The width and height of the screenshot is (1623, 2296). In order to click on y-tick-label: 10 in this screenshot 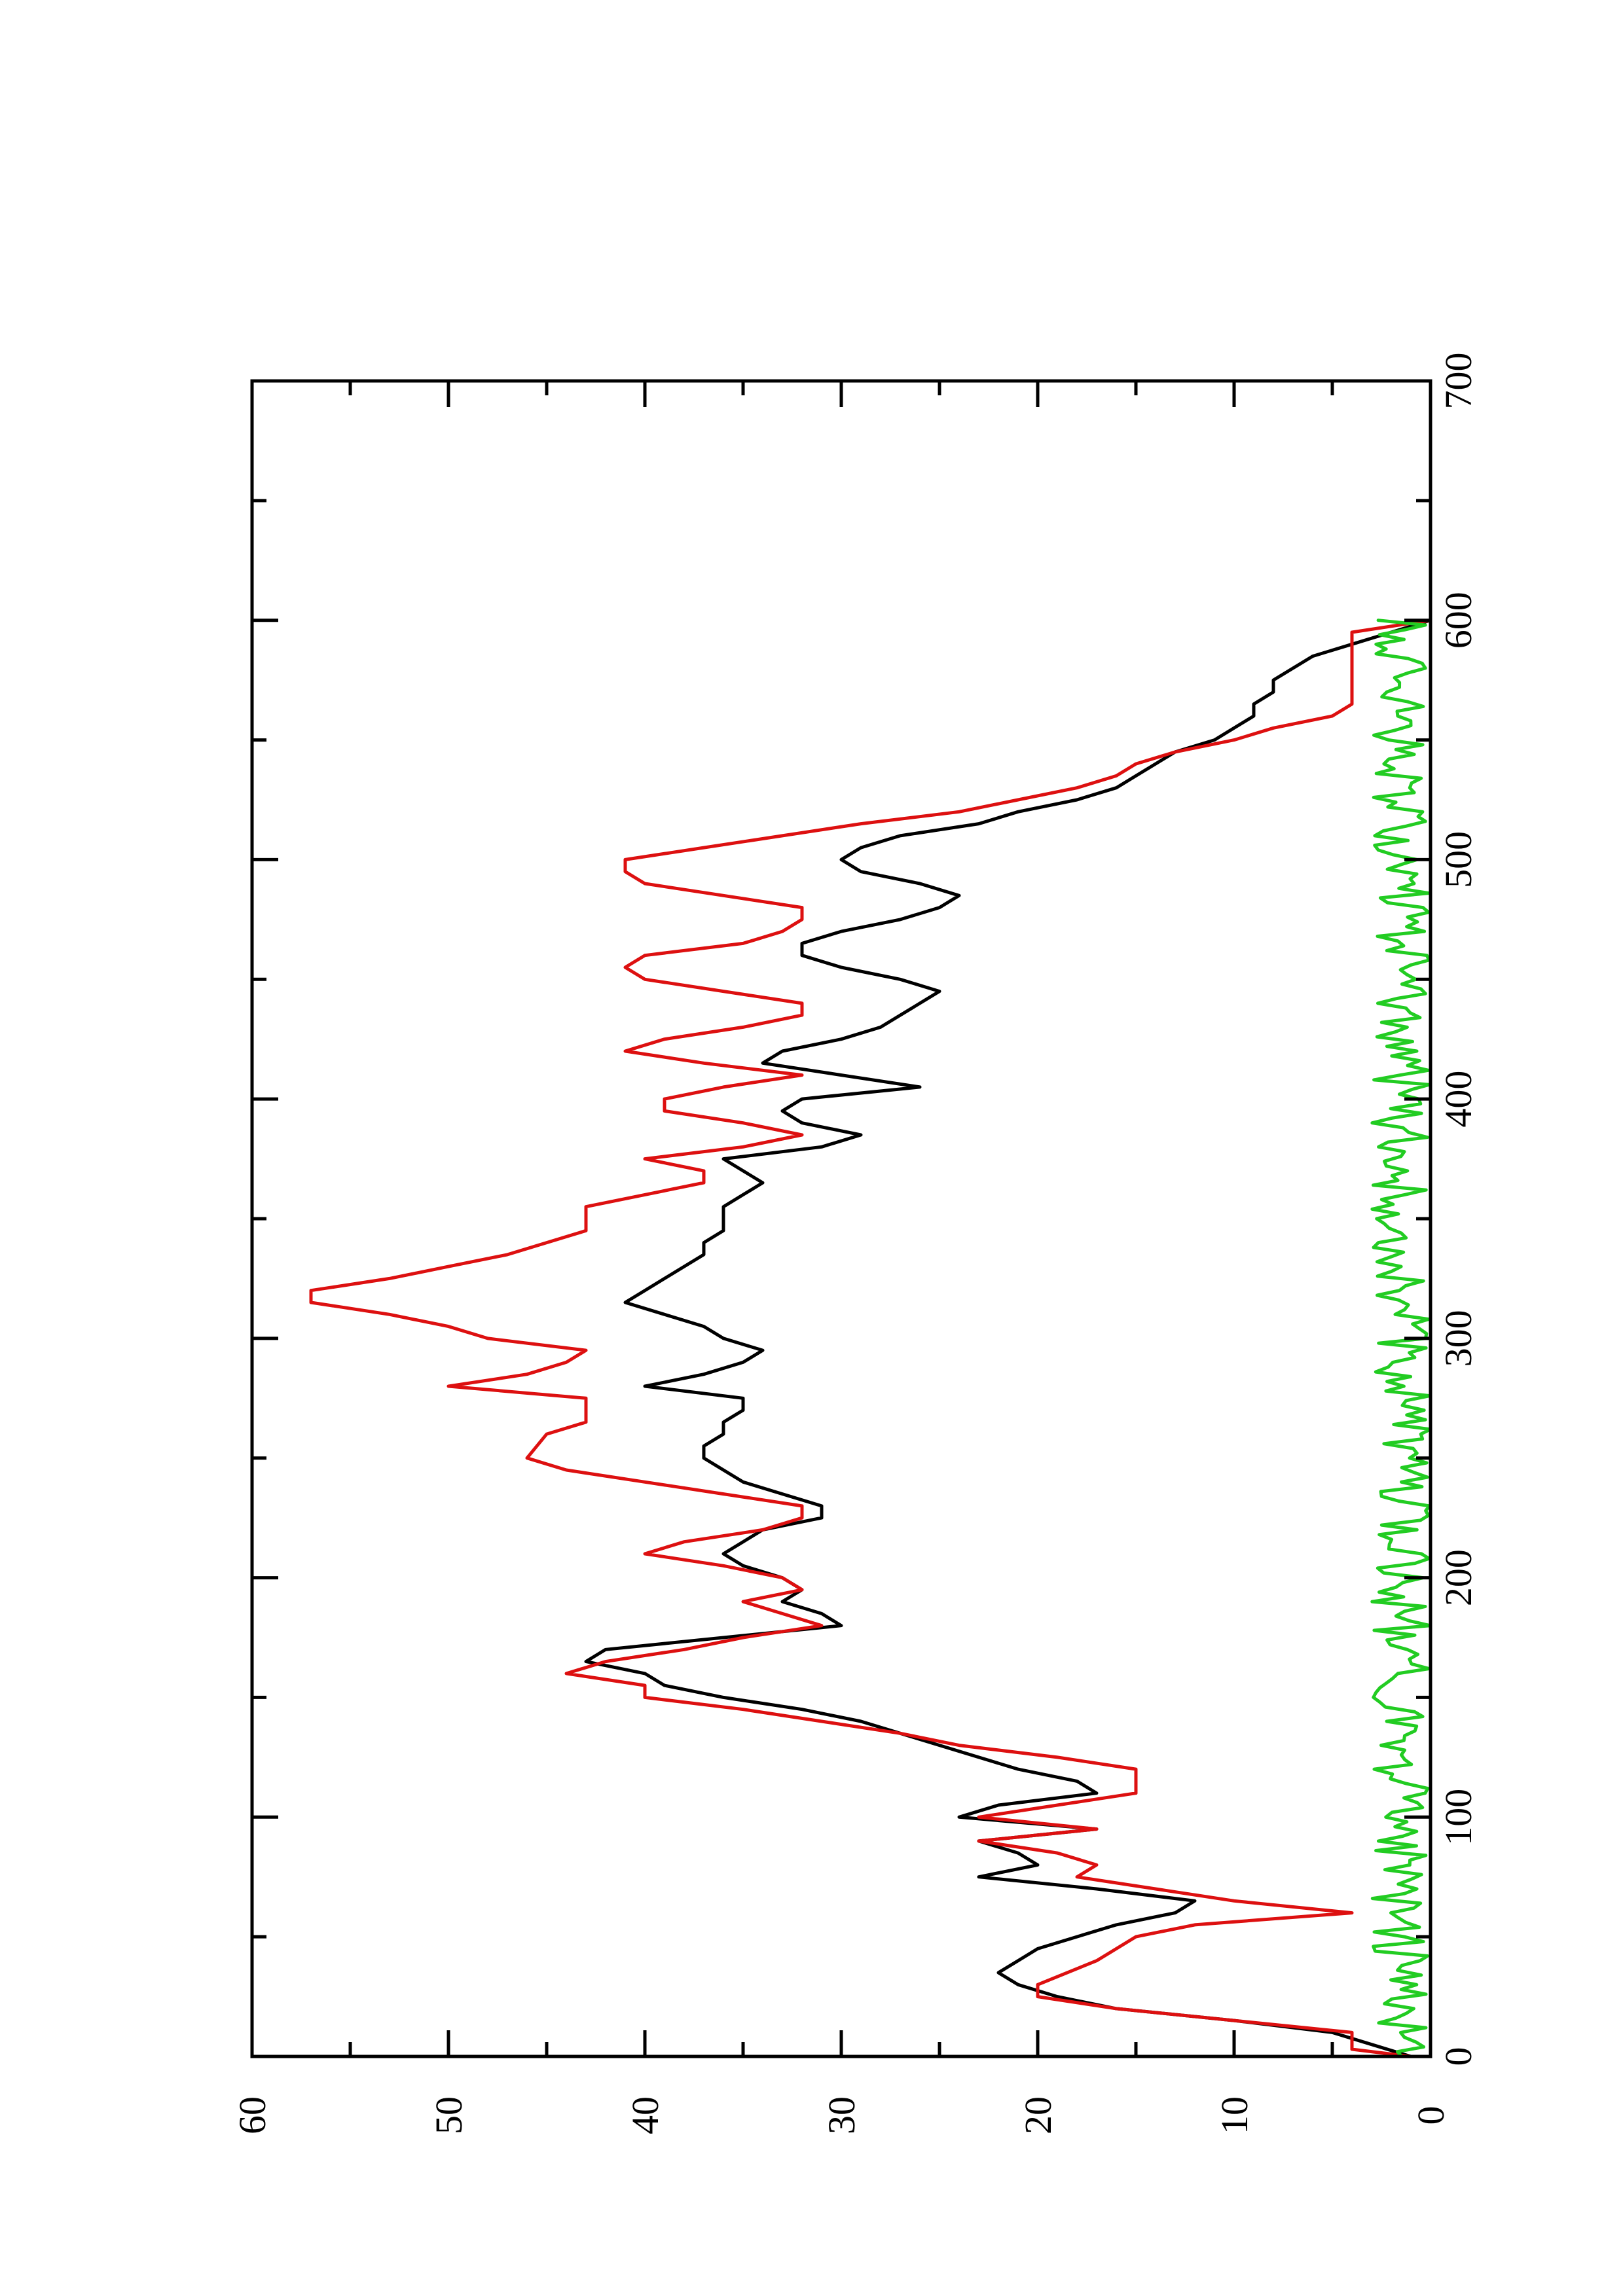, I will do `click(1234, 2115)`.